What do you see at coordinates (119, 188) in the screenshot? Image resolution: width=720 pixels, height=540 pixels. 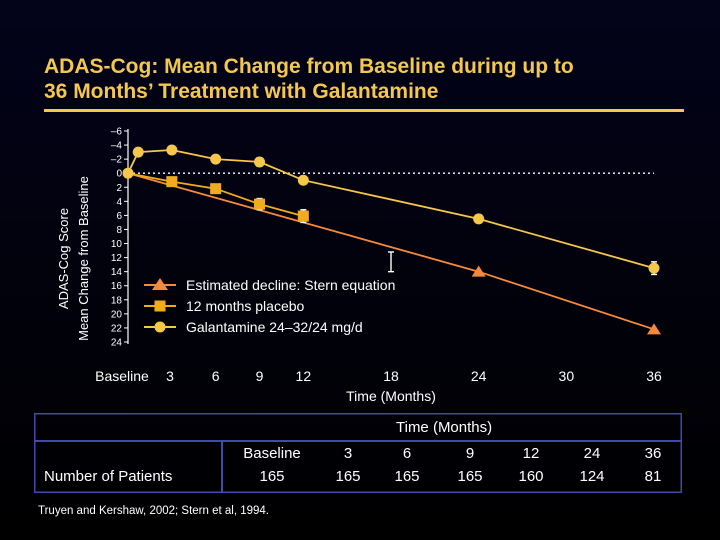 I see `y-tick-label: 2` at bounding box center [119, 188].